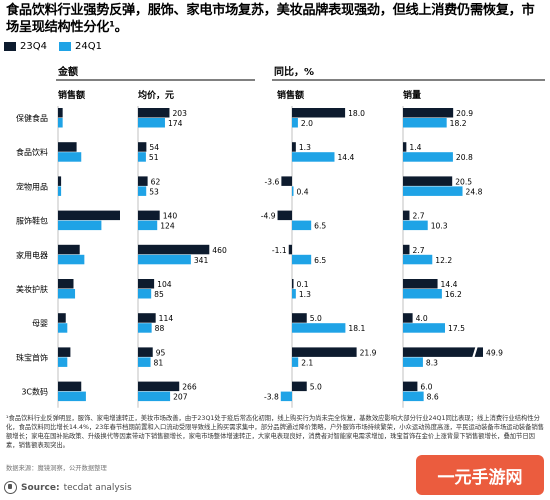  Describe the element at coordinates (63, 328) in the screenshot. I see `bar-sales-q1-baby` at that location.